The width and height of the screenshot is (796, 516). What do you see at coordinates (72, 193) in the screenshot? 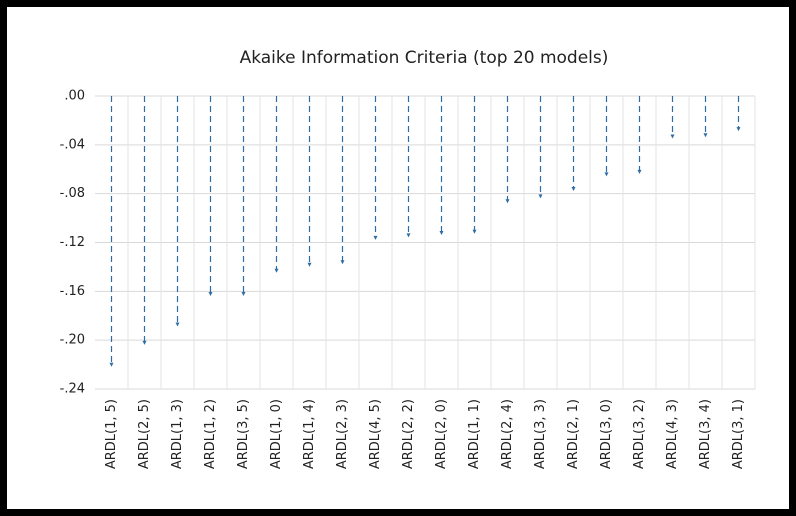
I see `y-tick-label: -.08` at bounding box center [72, 193].